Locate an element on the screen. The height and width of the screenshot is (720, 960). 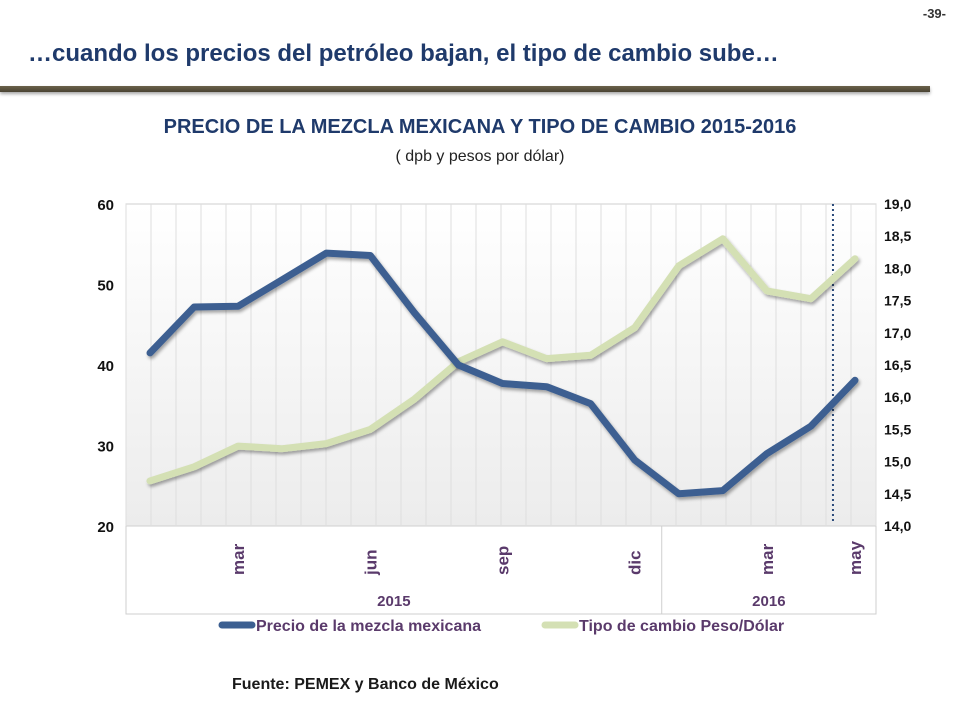
left-axis-tick-label: 50 is located at coordinates (105, 286).